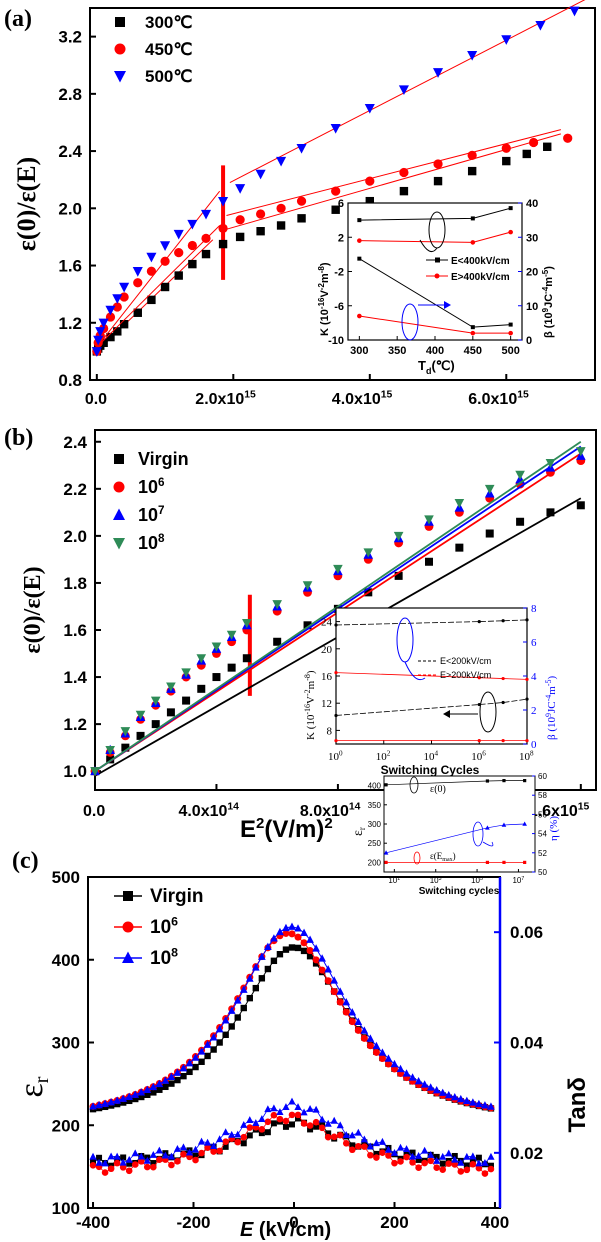 This screenshot has height=1242, width=601. What do you see at coordinates (225, 399) in the screenshot?
I see `x-tick-label: 2.0x1015` at bounding box center [225, 399].